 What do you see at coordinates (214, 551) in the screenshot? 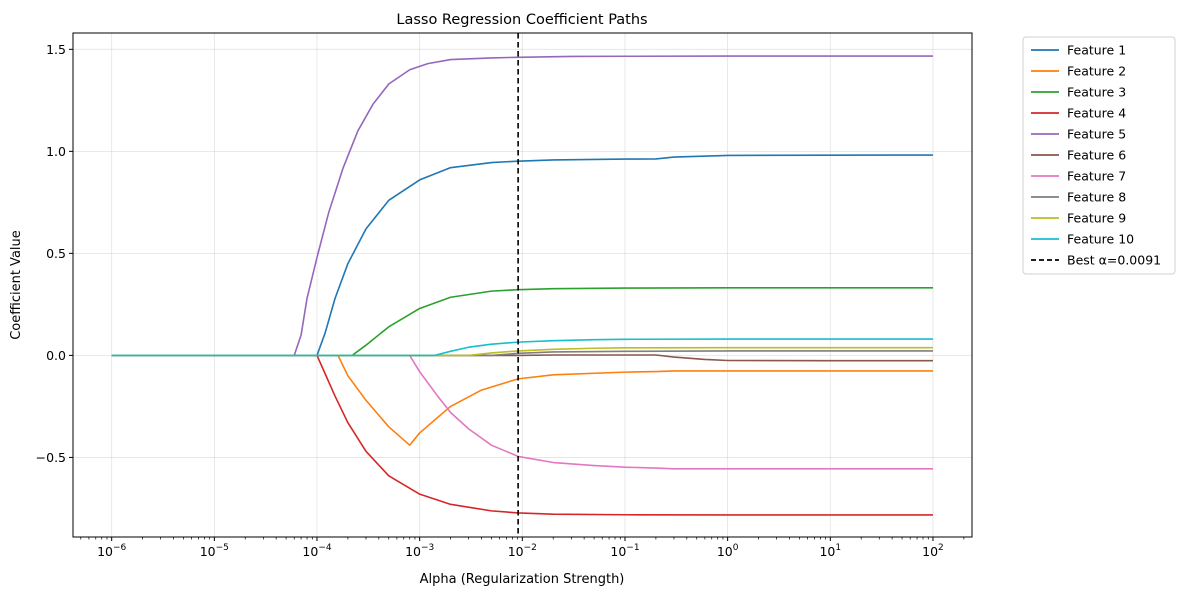
I see `x-tick-label: 10⁻⁵` at bounding box center [214, 551].